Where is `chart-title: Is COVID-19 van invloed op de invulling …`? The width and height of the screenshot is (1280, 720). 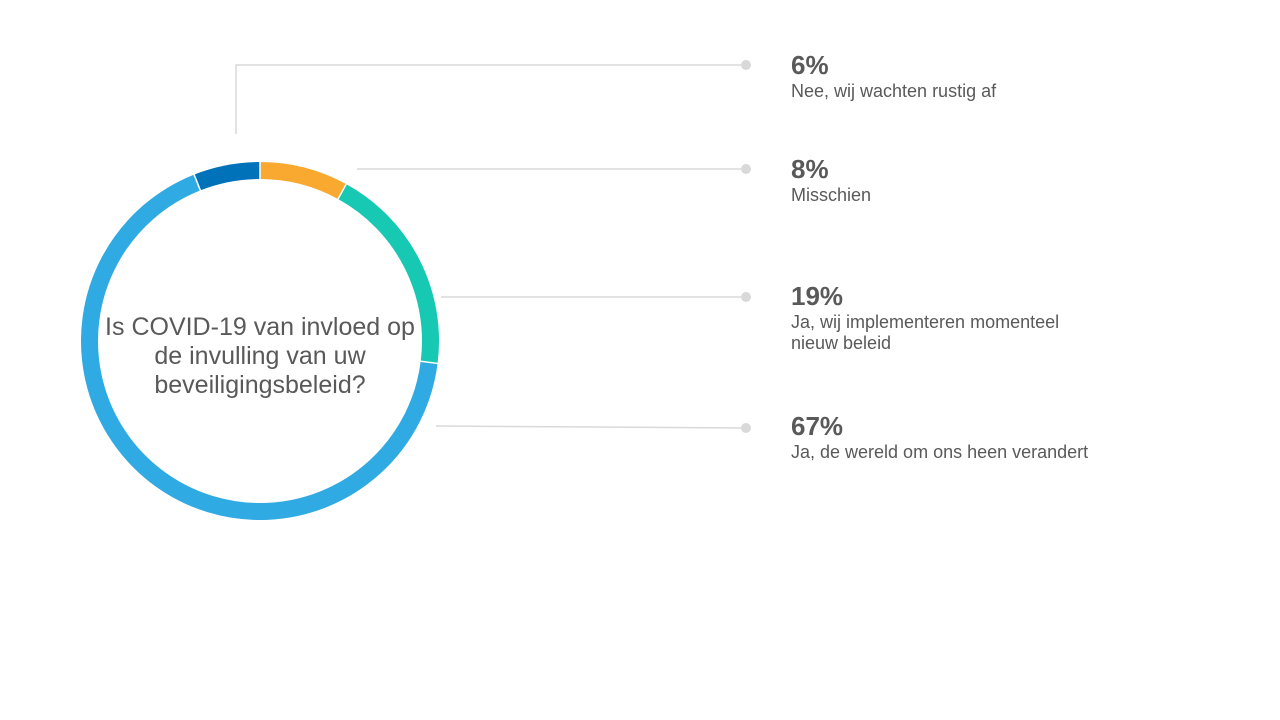
chart-title: Is COVID-19 van invloed op de invulling … is located at coordinates (260, 356).